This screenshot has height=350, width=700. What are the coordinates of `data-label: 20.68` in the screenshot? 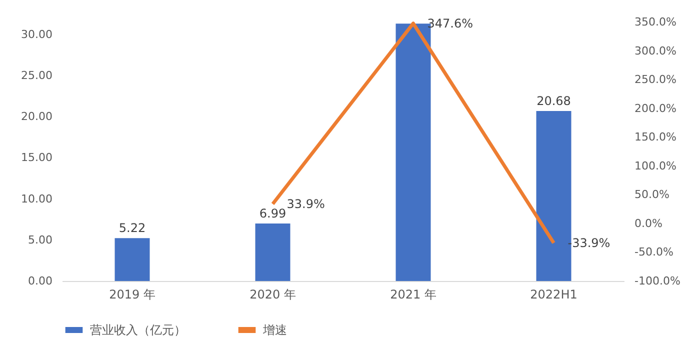 It's located at (553, 101).